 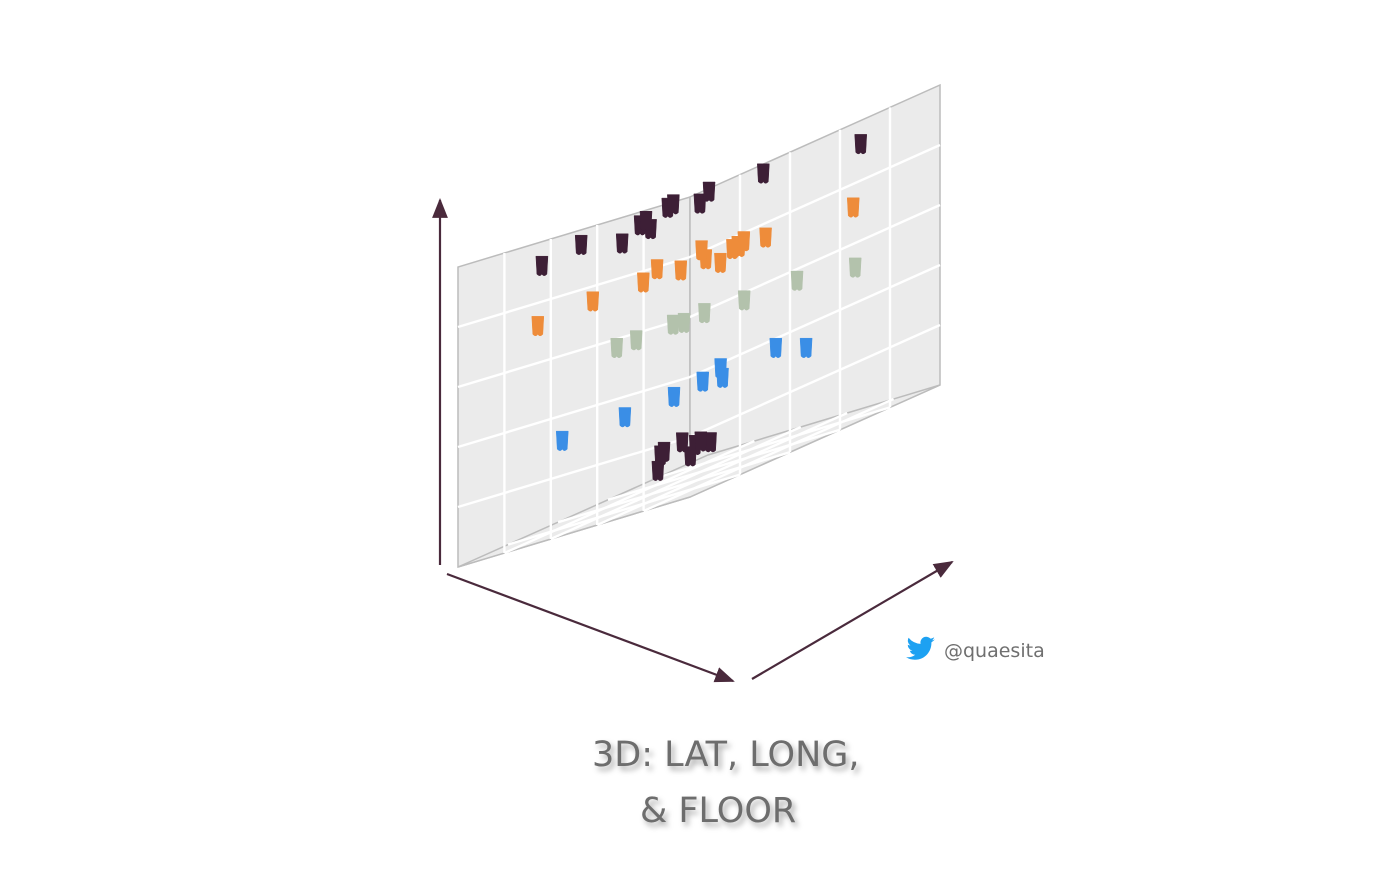 I want to click on caption-line-2: & FLOOR, so click(x=718, y=811).